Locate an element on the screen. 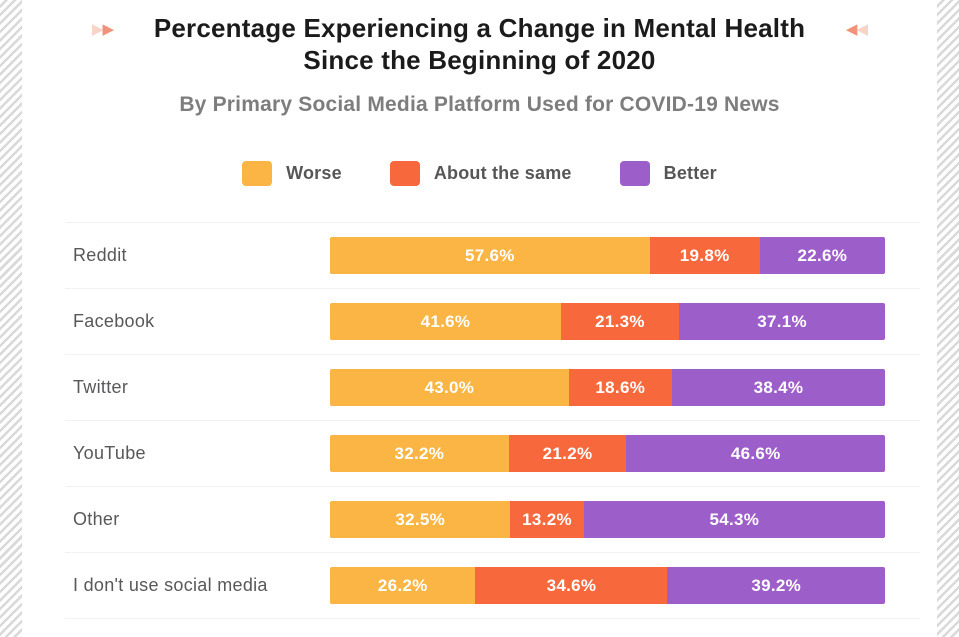  category-label: Other is located at coordinates (96, 519).